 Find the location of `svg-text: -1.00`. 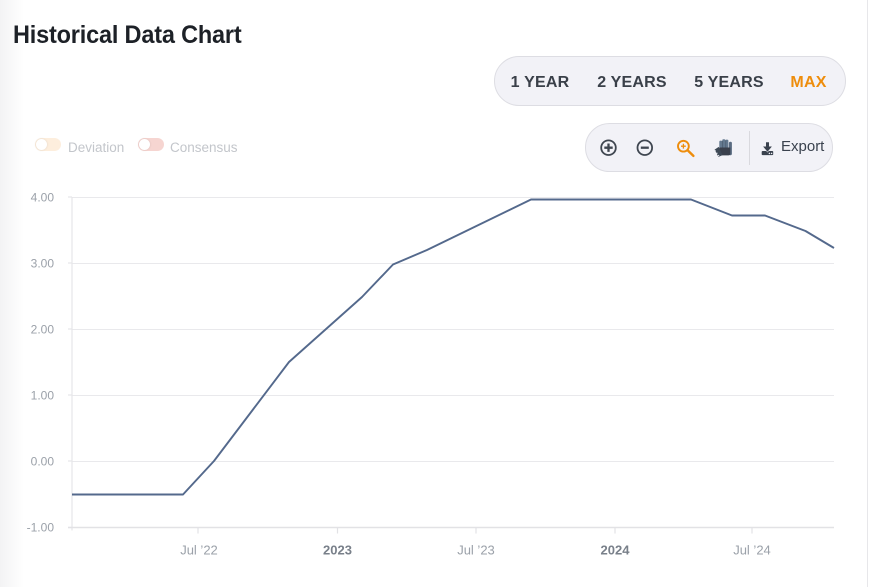

svg-text: -1.00 is located at coordinates (41, 528).